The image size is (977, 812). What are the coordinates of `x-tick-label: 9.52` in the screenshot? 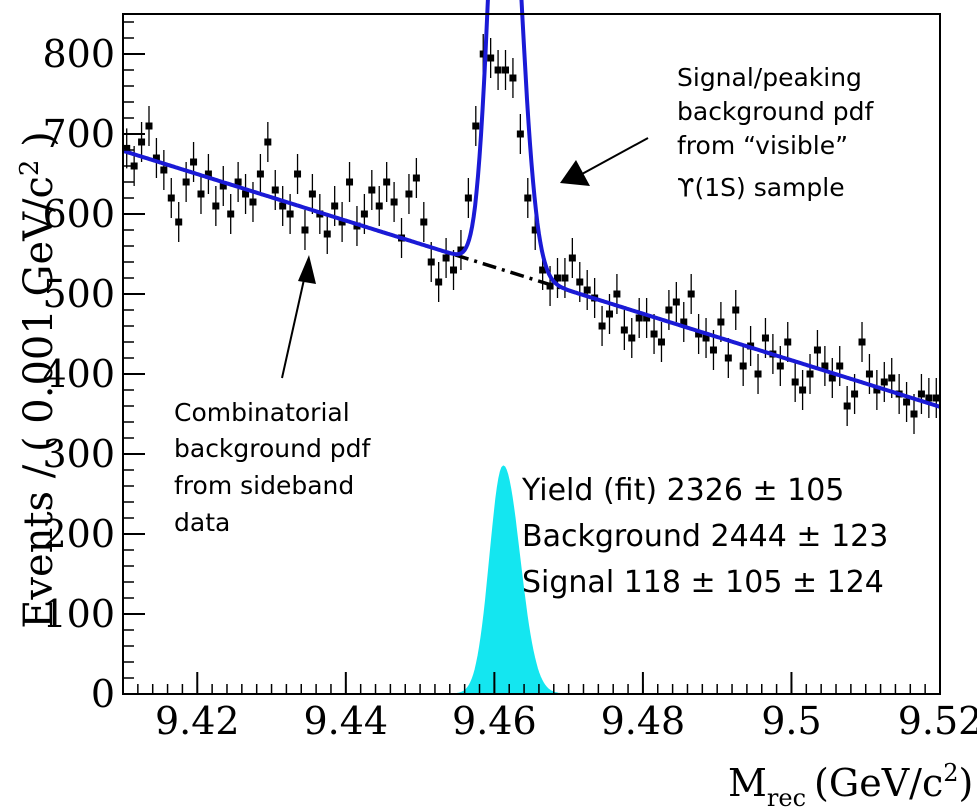 It's located at (937, 721).